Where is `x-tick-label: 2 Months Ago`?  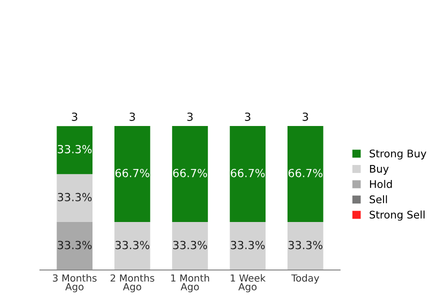 x-tick-label: 2 Months Ago is located at coordinates (132, 283).